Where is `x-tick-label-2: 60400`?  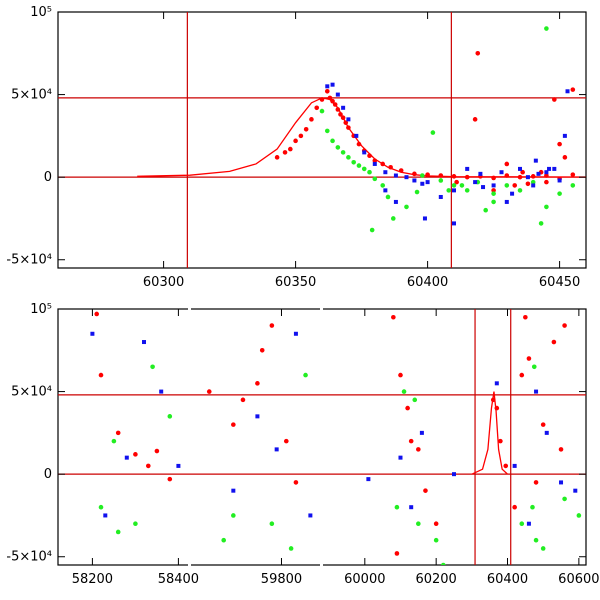 x-tick-label-2: 60400 is located at coordinates (427, 282).